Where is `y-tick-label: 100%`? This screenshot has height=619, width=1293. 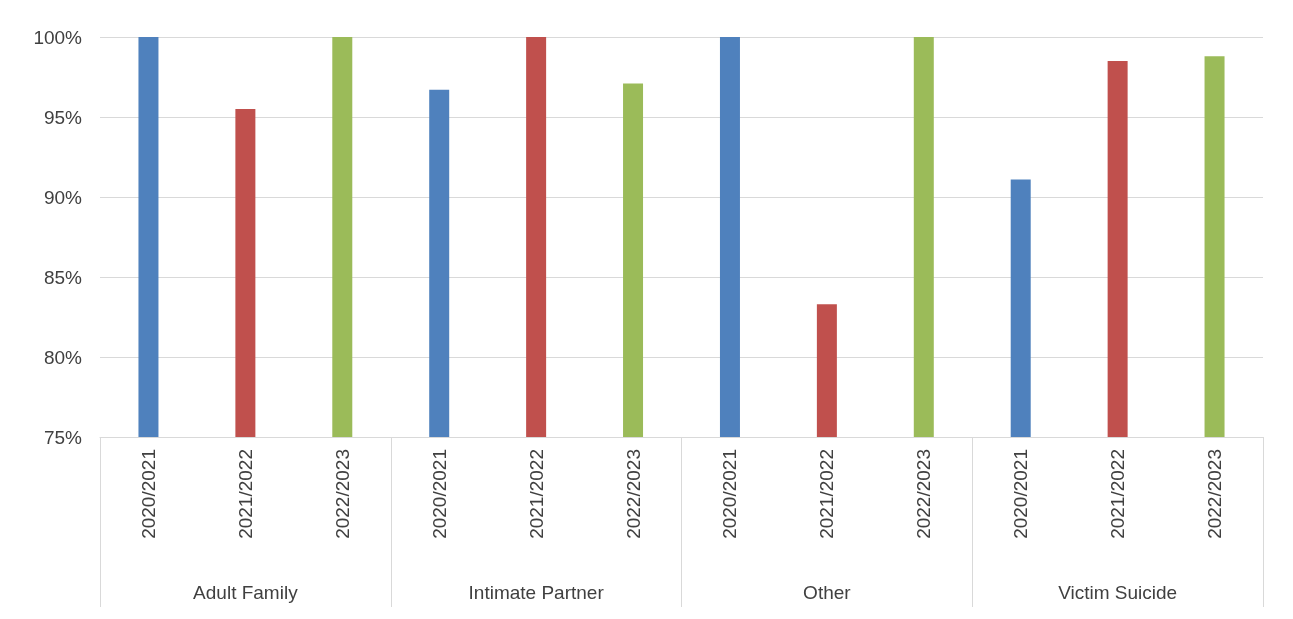 y-tick-label: 100% is located at coordinates (58, 37).